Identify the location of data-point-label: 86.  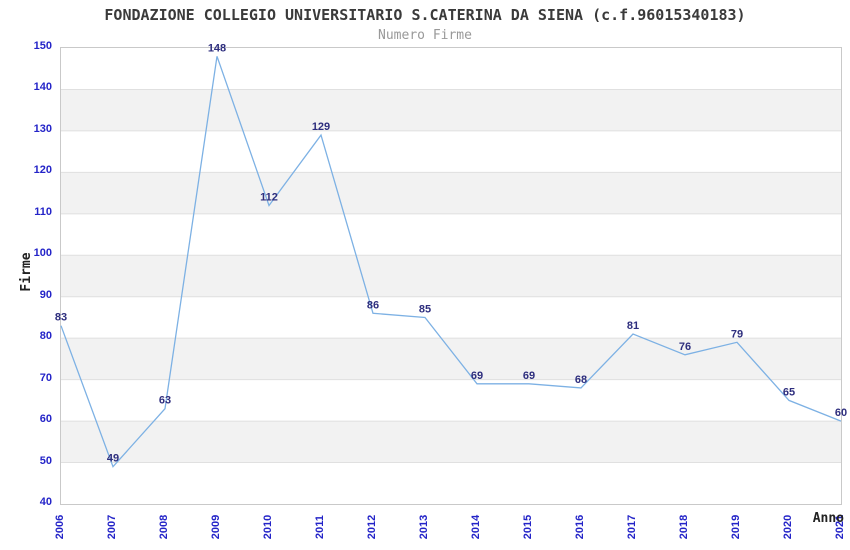
(373, 305).